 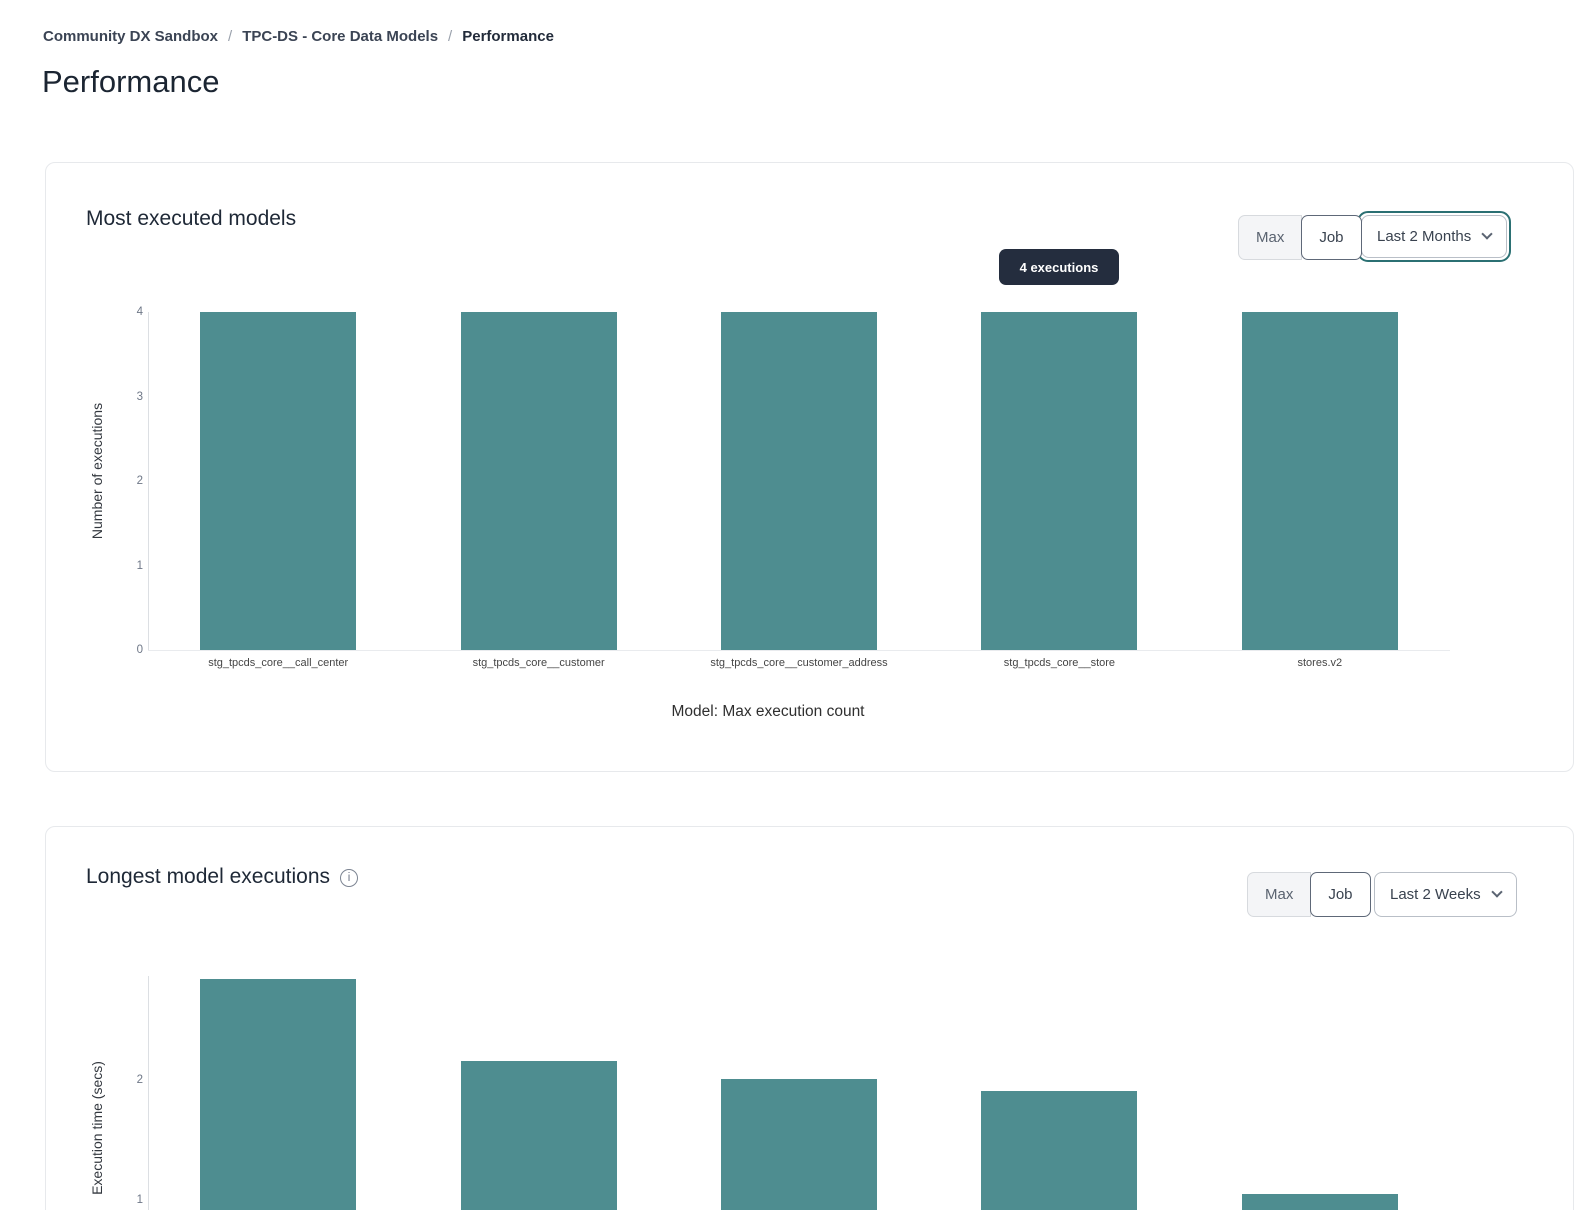 I want to click on y-tick: 0, so click(x=139, y=650).